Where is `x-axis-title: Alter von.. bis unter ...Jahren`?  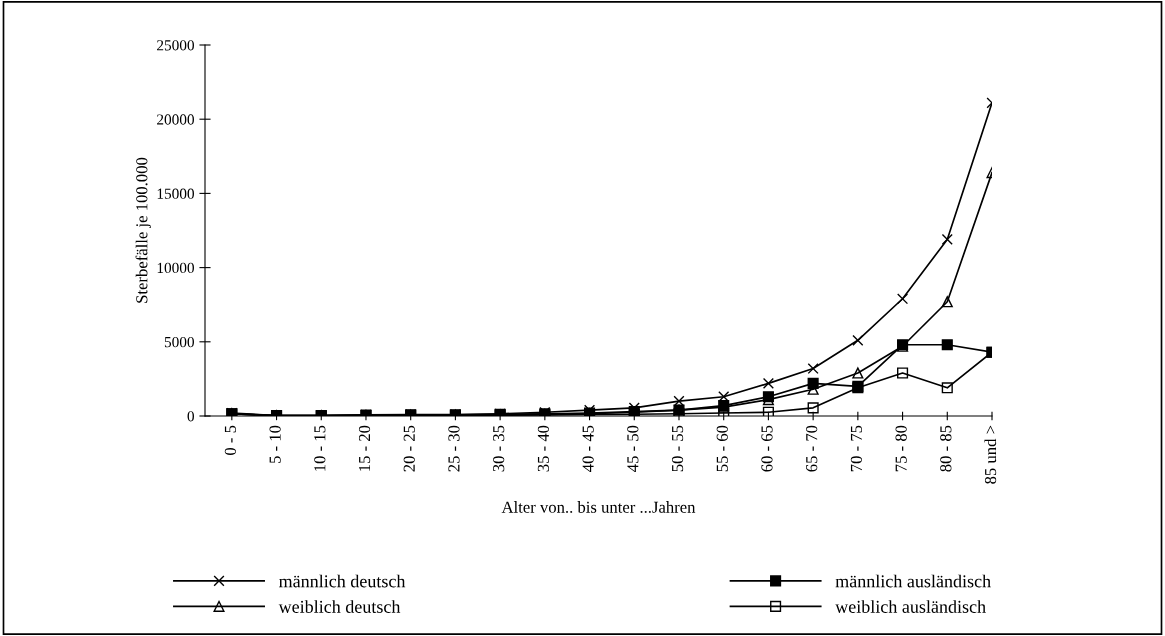 x-axis-title: Alter von.. bis unter ...Jahren is located at coordinates (598, 507).